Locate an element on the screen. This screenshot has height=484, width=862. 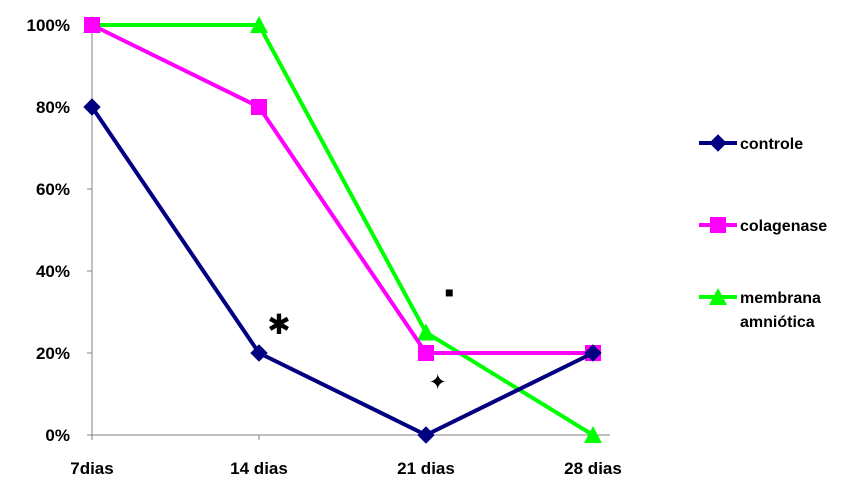
y-tick-label: 0% is located at coordinates (57, 435).